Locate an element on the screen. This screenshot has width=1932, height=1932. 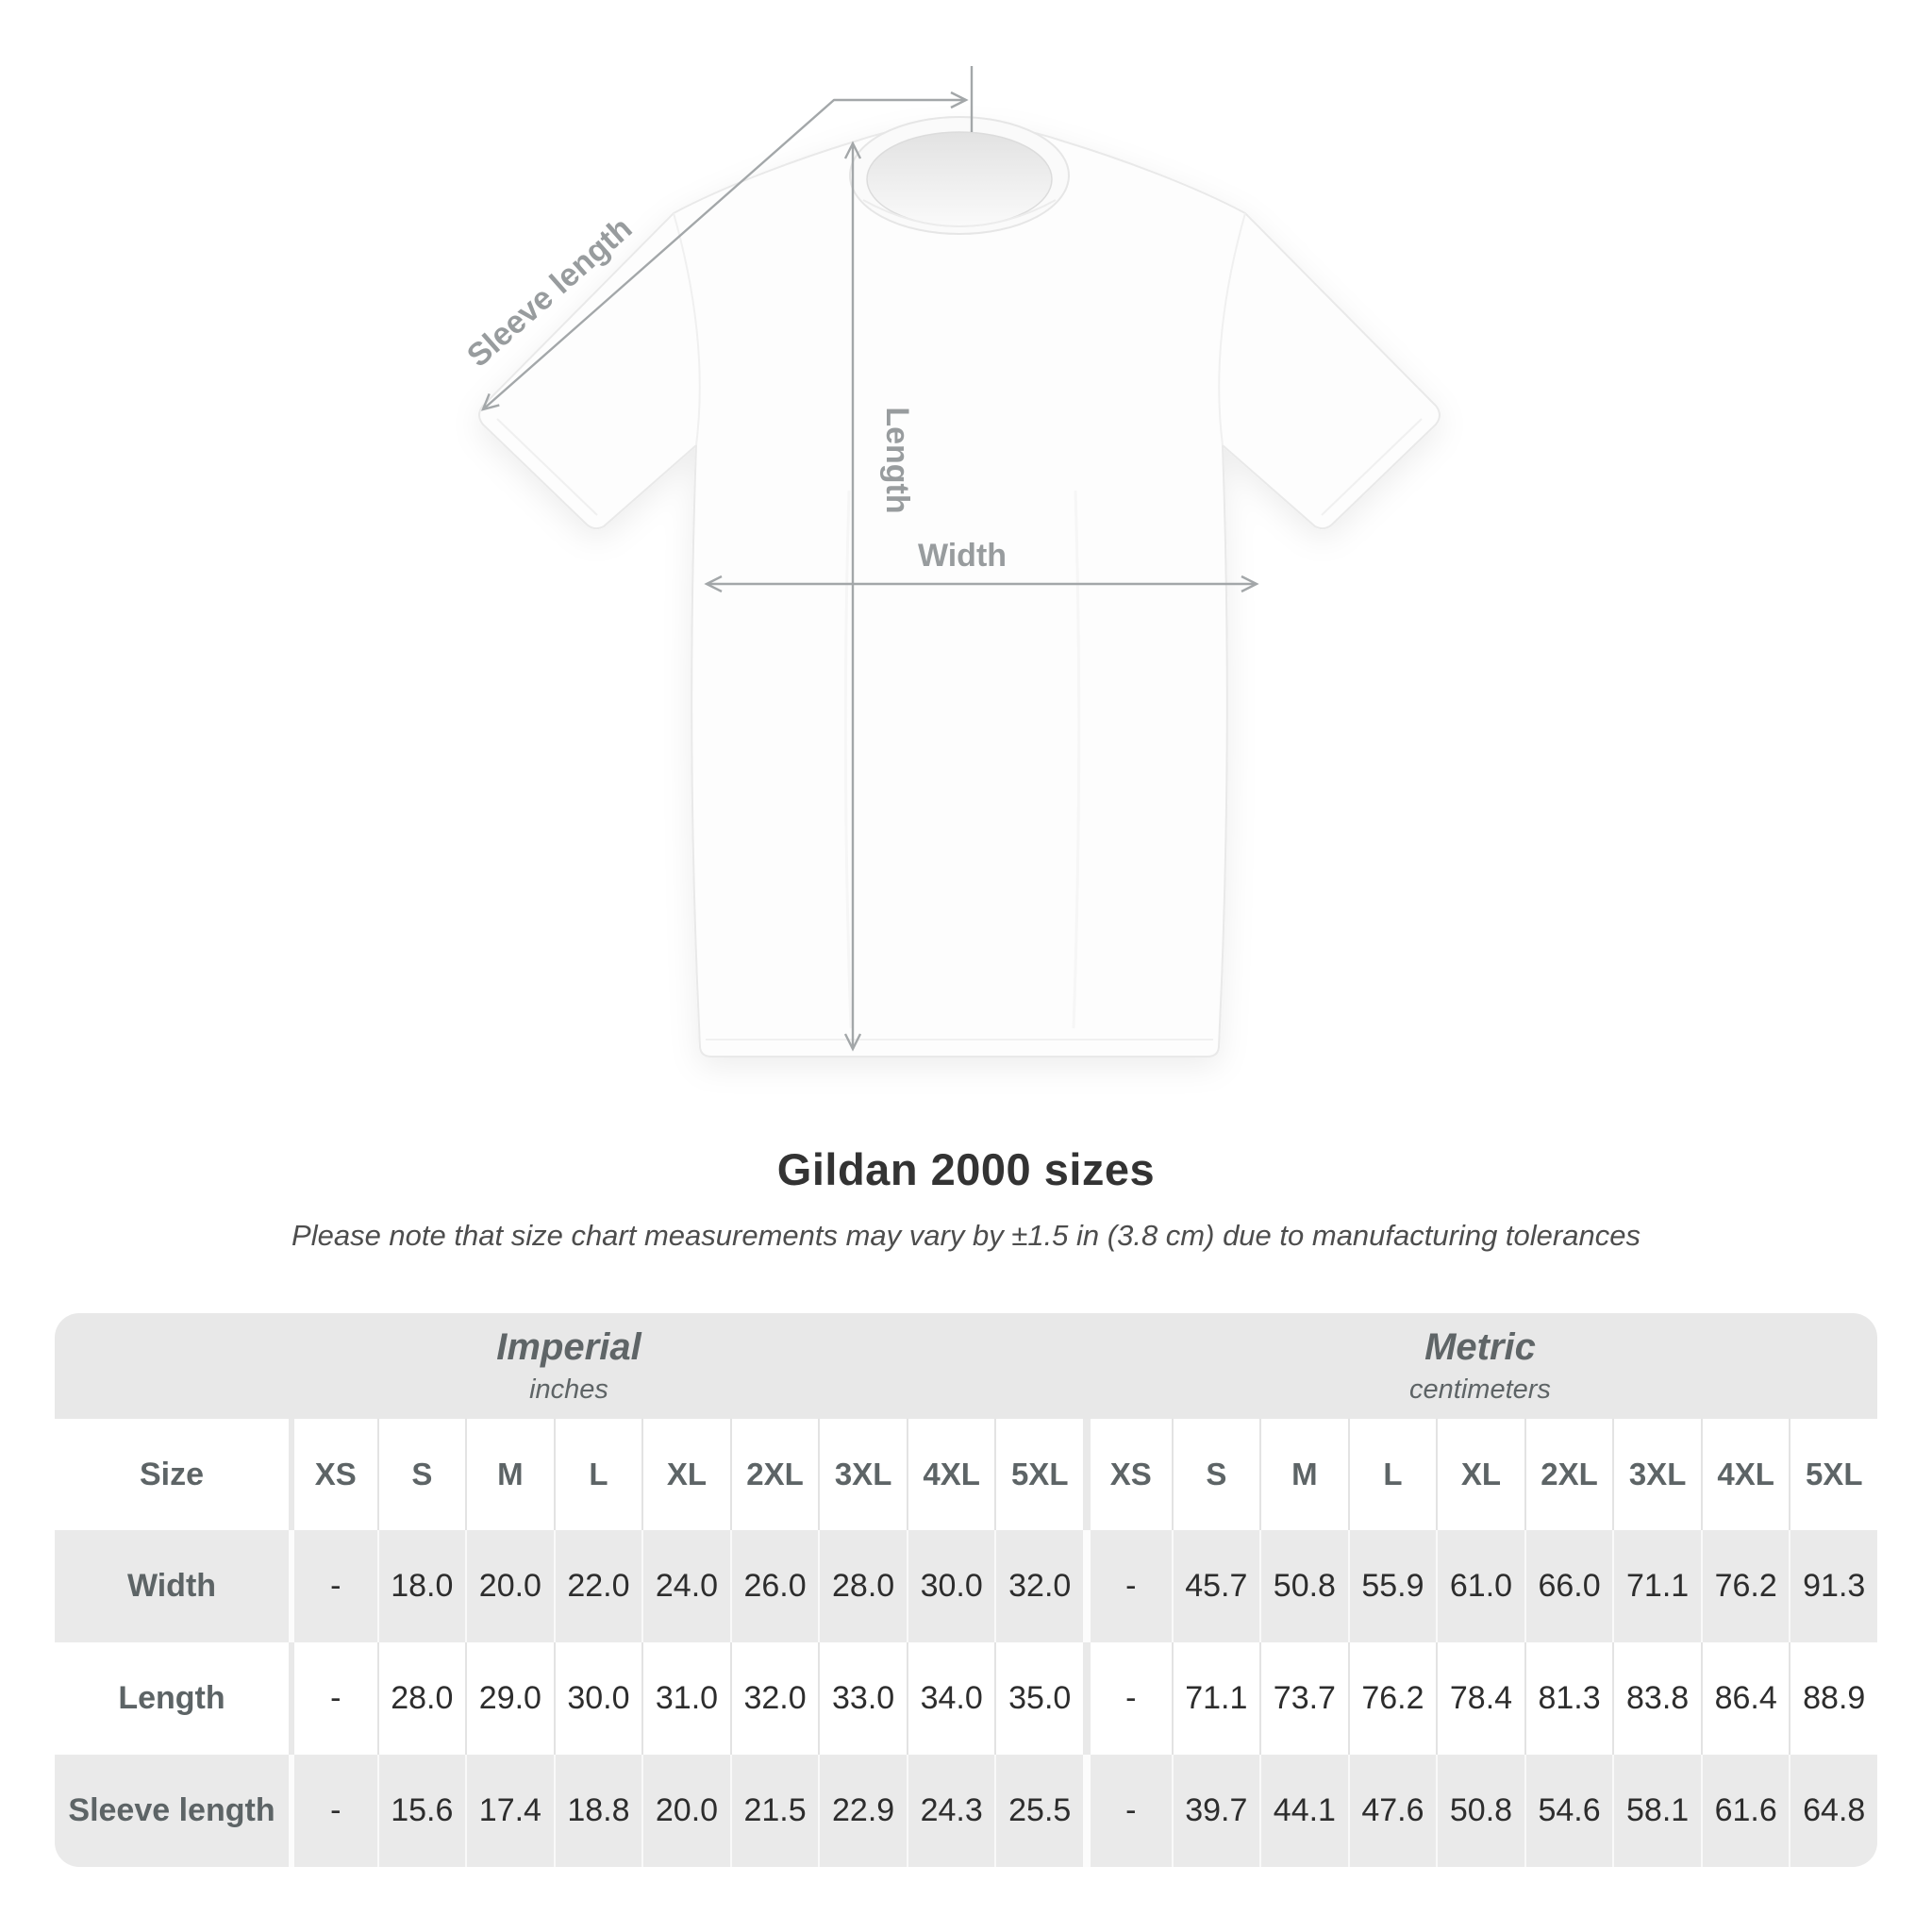
width-metric-xs: - is located at coordinates (1128, 1586).